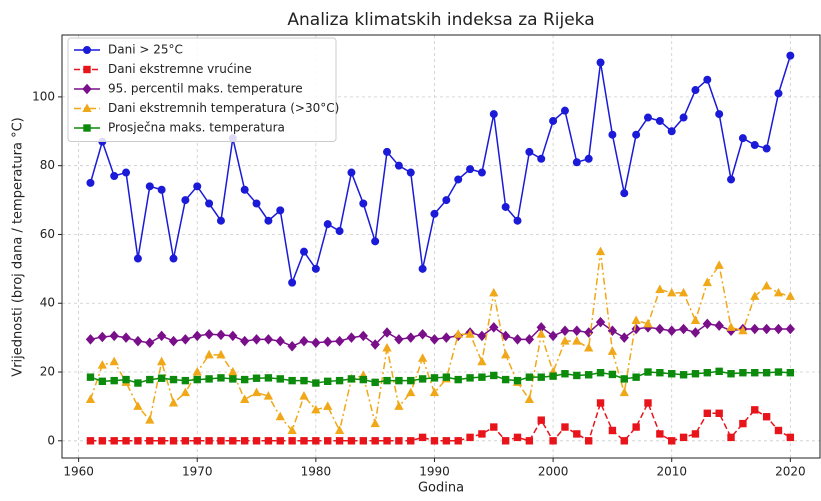 Image resolution: width=821 pixels, height=501 pixels. Describe the element at coordinates (223, 108) in the screenshot. I see `legend-label: Dani ekstremnih temperatura (>30°C)` at that location.